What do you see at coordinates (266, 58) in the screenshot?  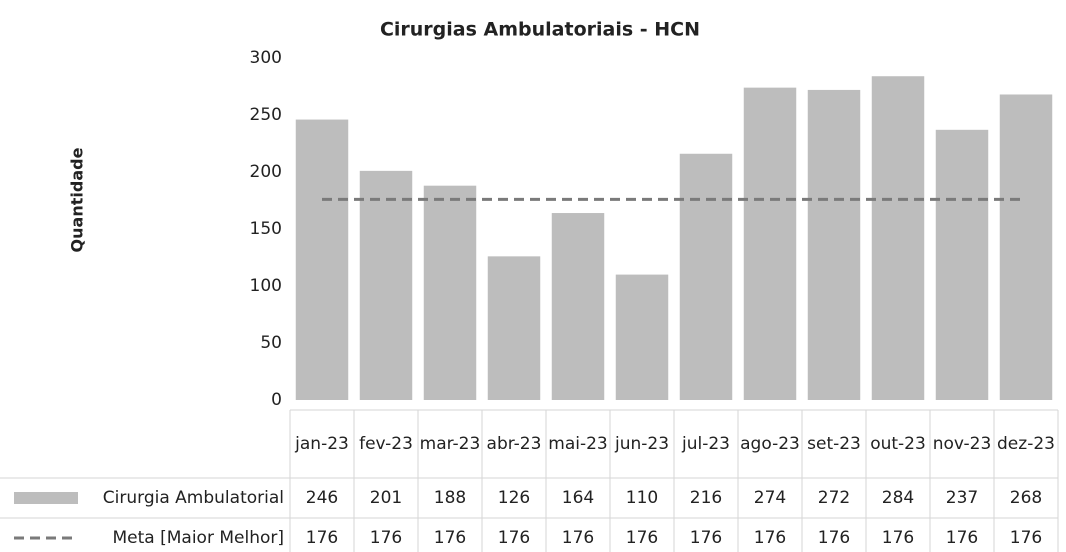 I see `y-tick-label: 300` at bounding box center [266, 58].